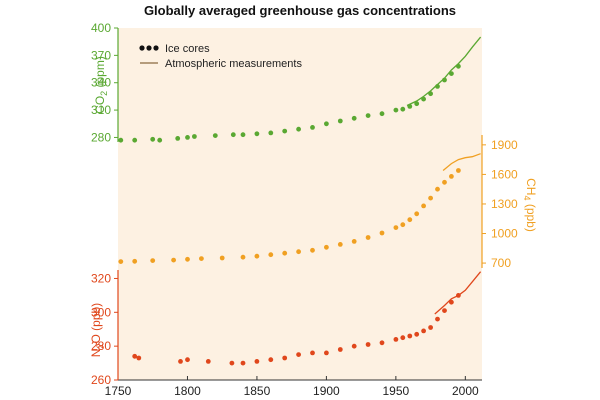 The height and width of the screenshot is (400, 600). What do you see at coordinates (101, 28) in the screenshot?
I see `co2-tick-label: 400` at bounding box center [101, 28].